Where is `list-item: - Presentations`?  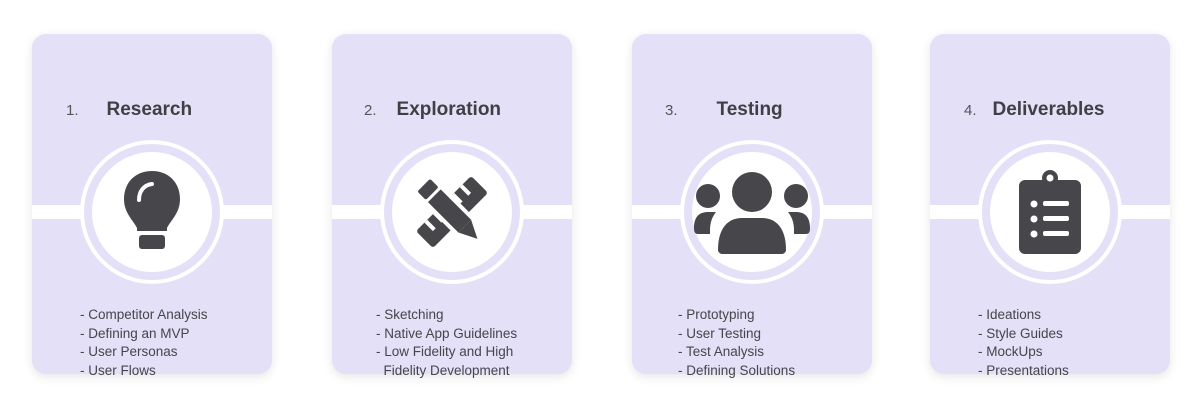 list-item: - Presentations is located at coordinates (1023, 370).